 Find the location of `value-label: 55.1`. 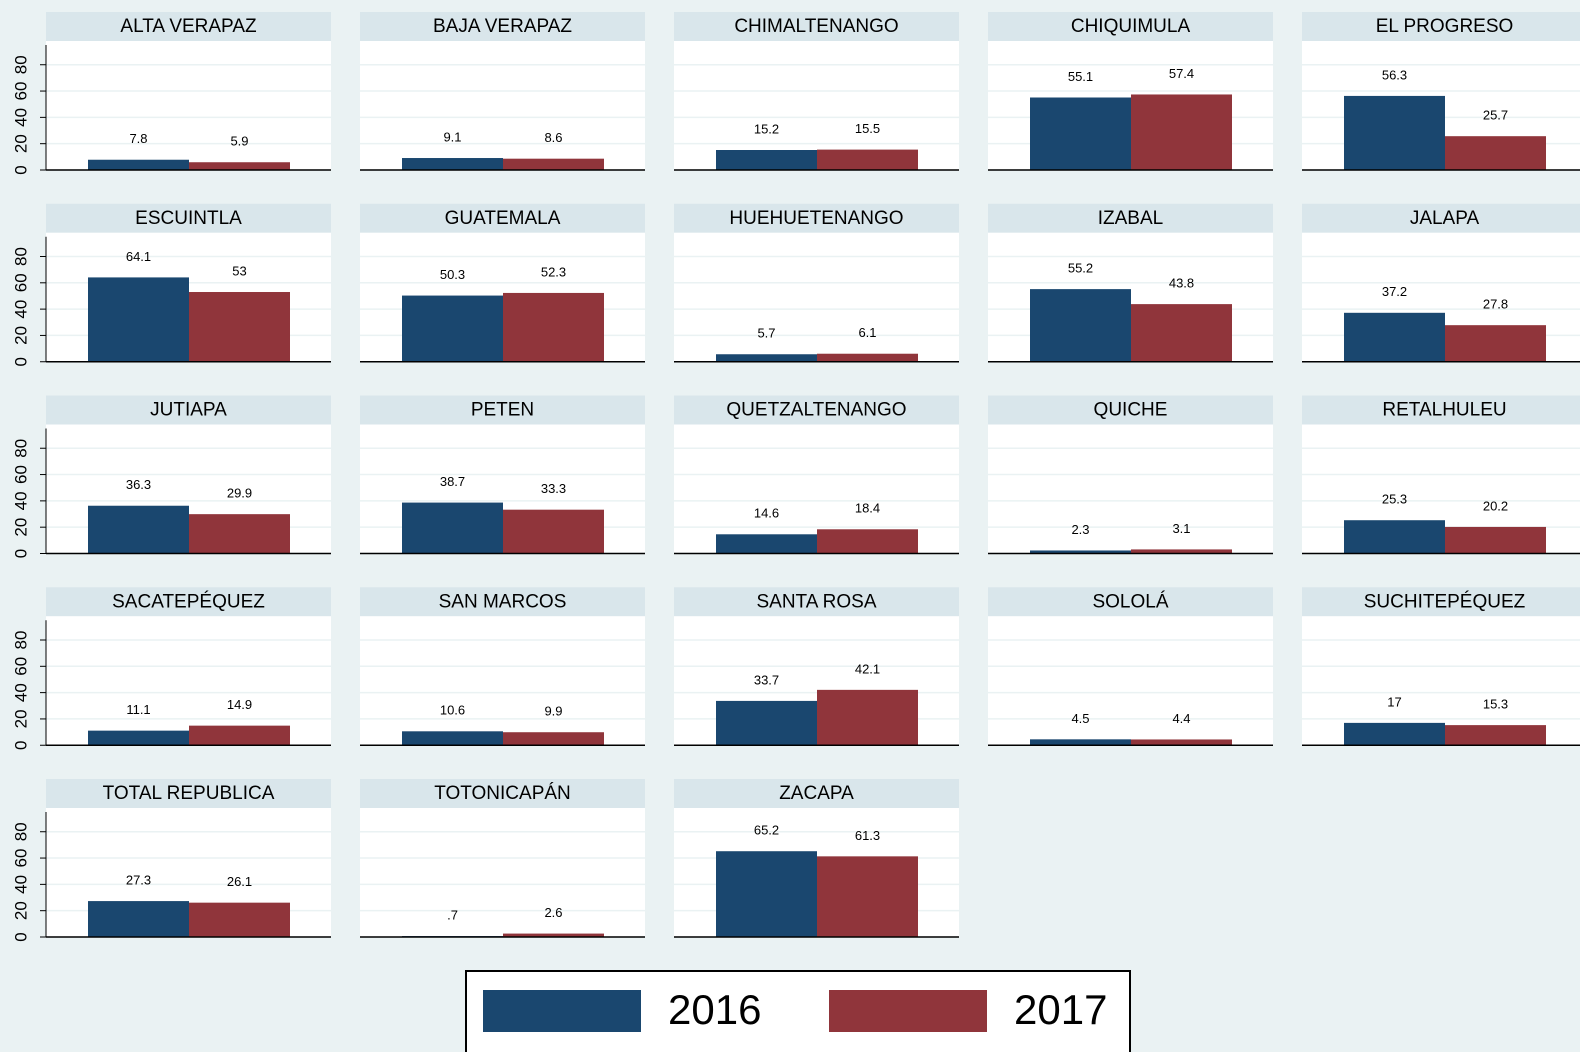

value-label: 55.1 is located at coordinates (1080, 76).